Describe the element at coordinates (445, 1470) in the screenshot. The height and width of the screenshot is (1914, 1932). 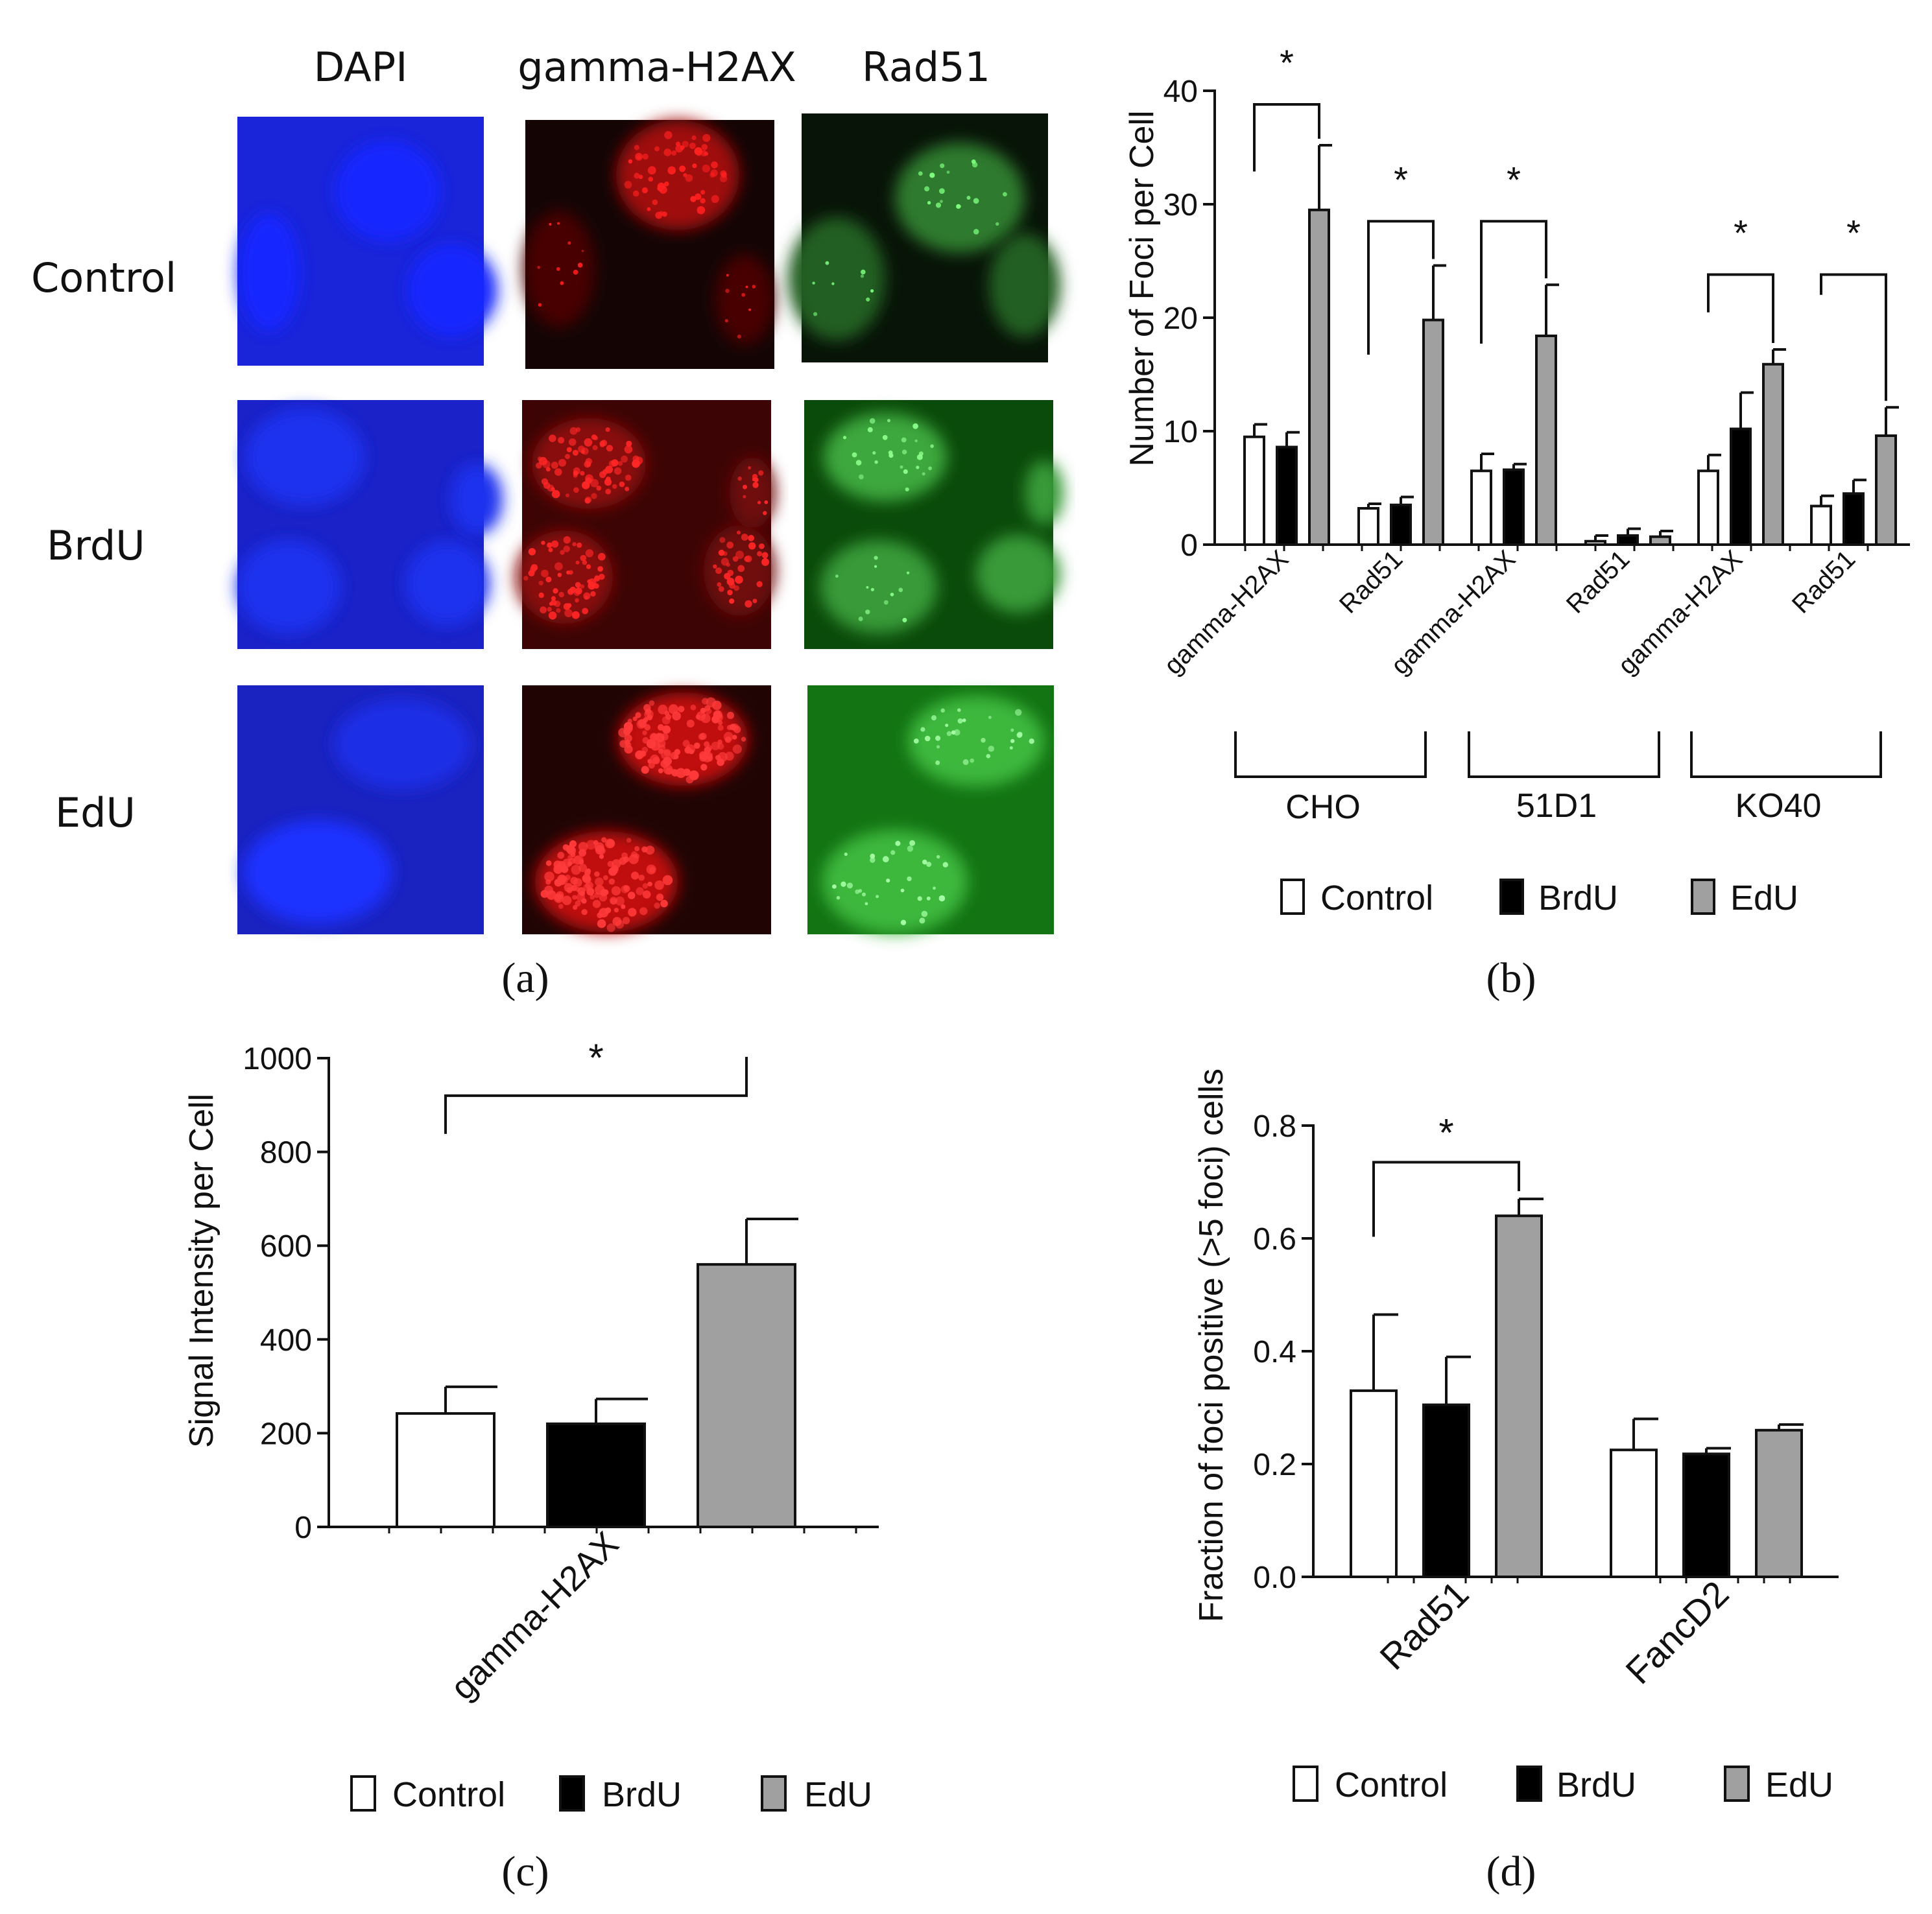
I see `bar-control-gamma-h2ax` at that location.